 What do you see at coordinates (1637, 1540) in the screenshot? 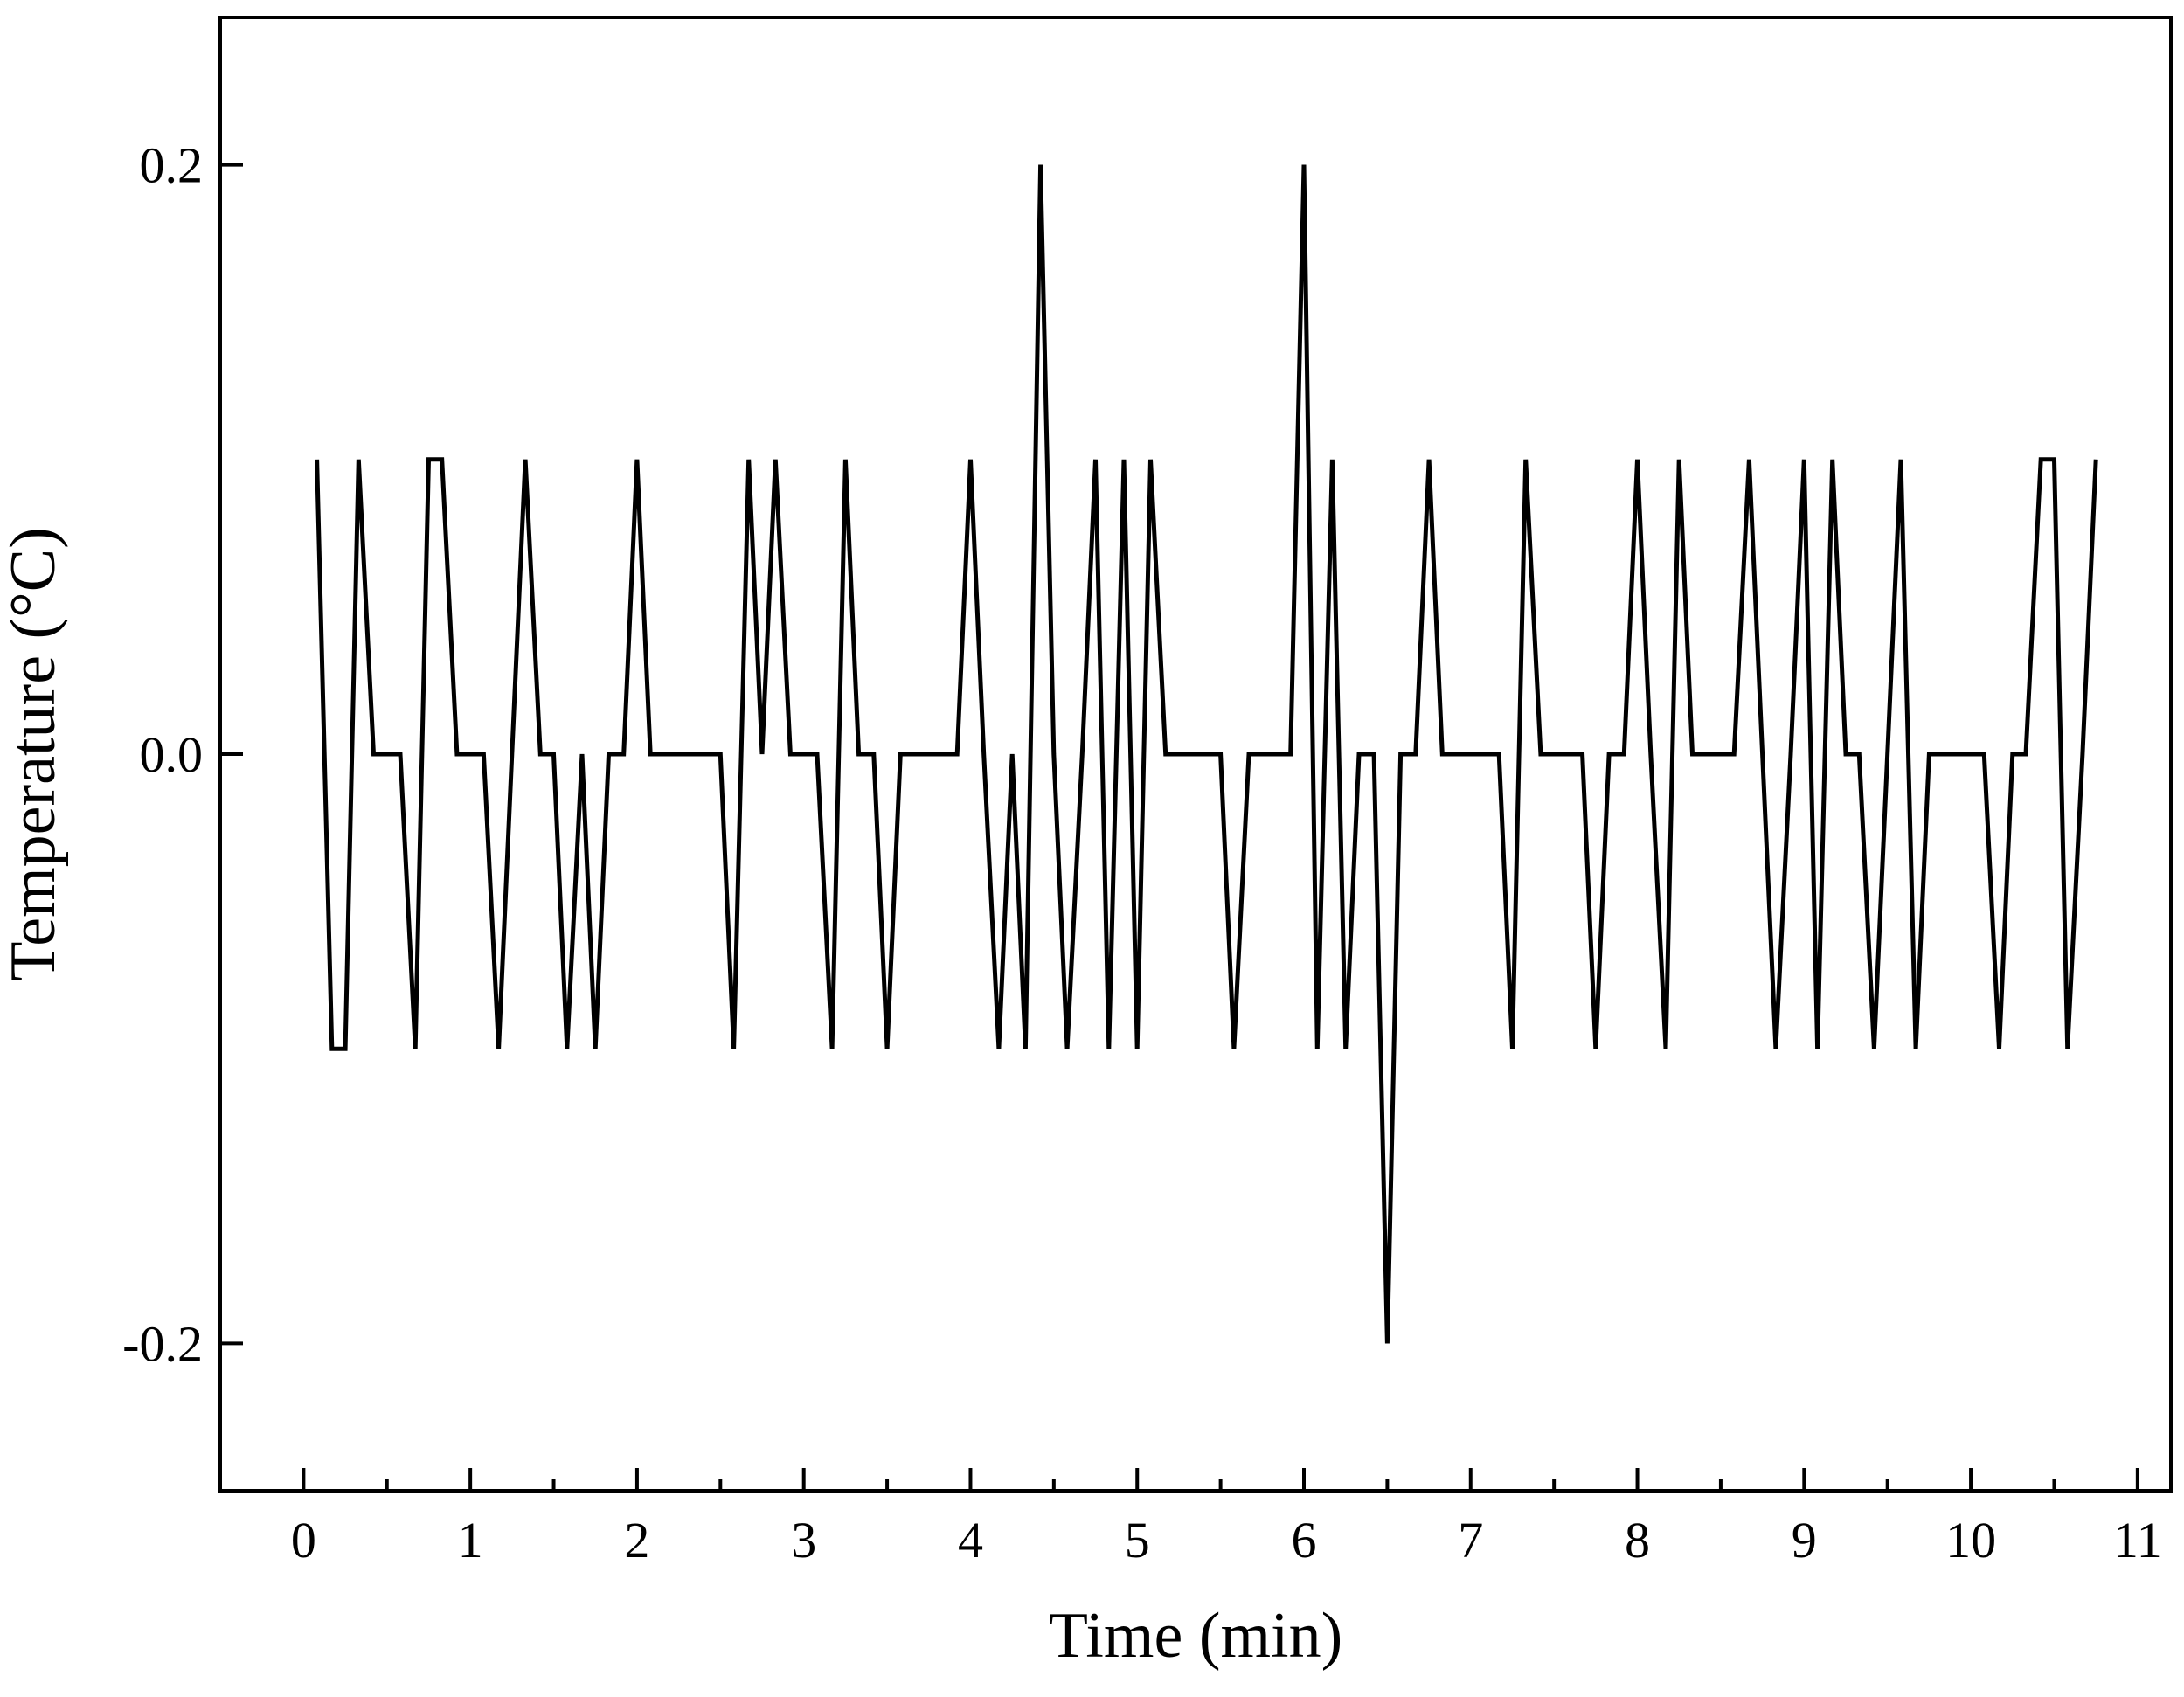
I see `x-tick-label: 8` at bounding box center [1637, 1540].